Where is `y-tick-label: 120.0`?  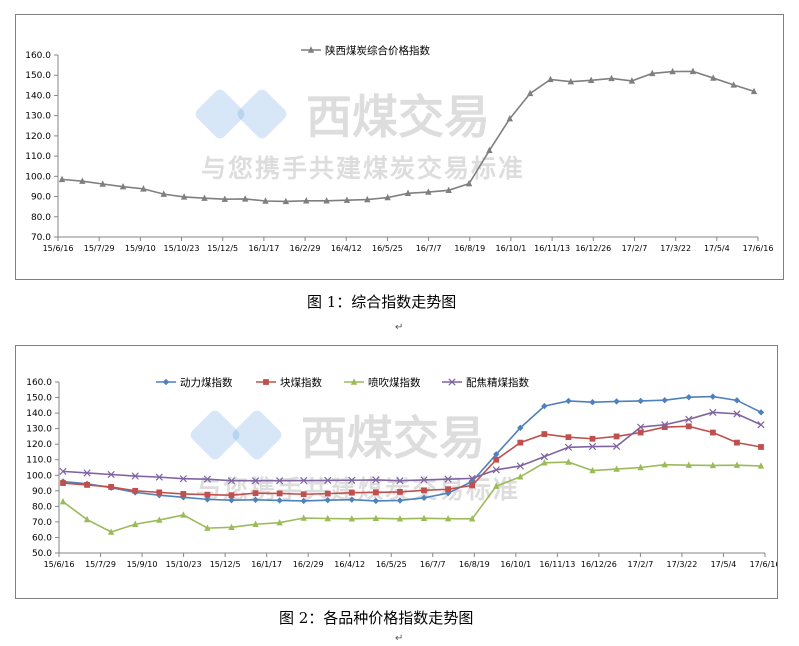
y-tick-label: 120.0 is located at coordinates (38, 137).